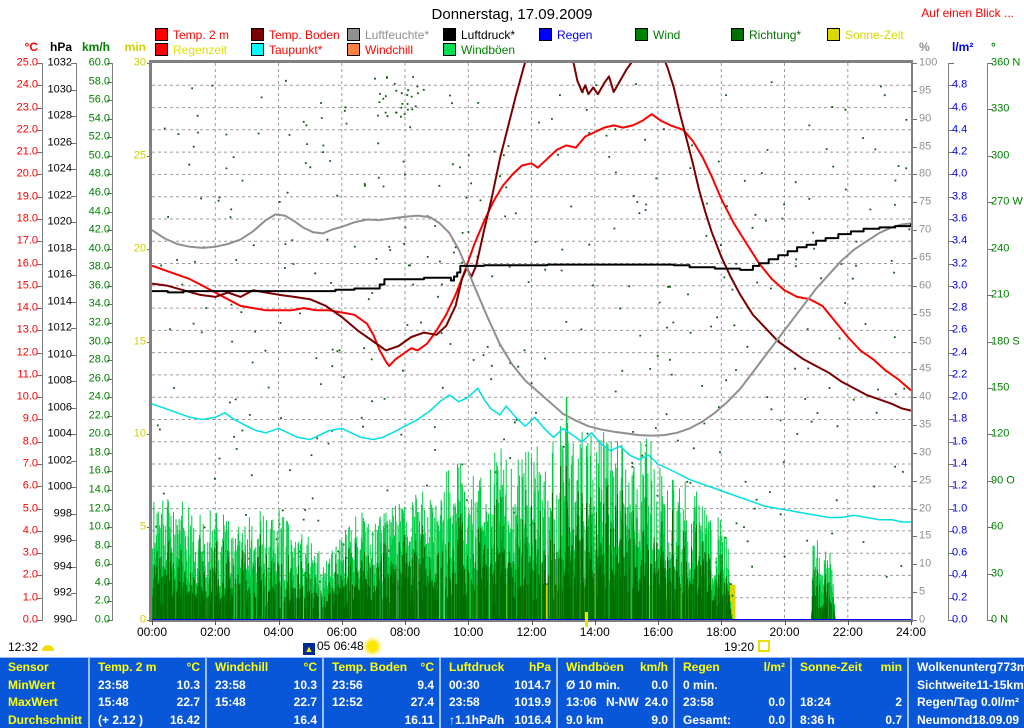  Describe the element at coordinates (192, 35) in the screenshot. I see `legend-item-temp-2-m: Temp. 2 m` at that location.